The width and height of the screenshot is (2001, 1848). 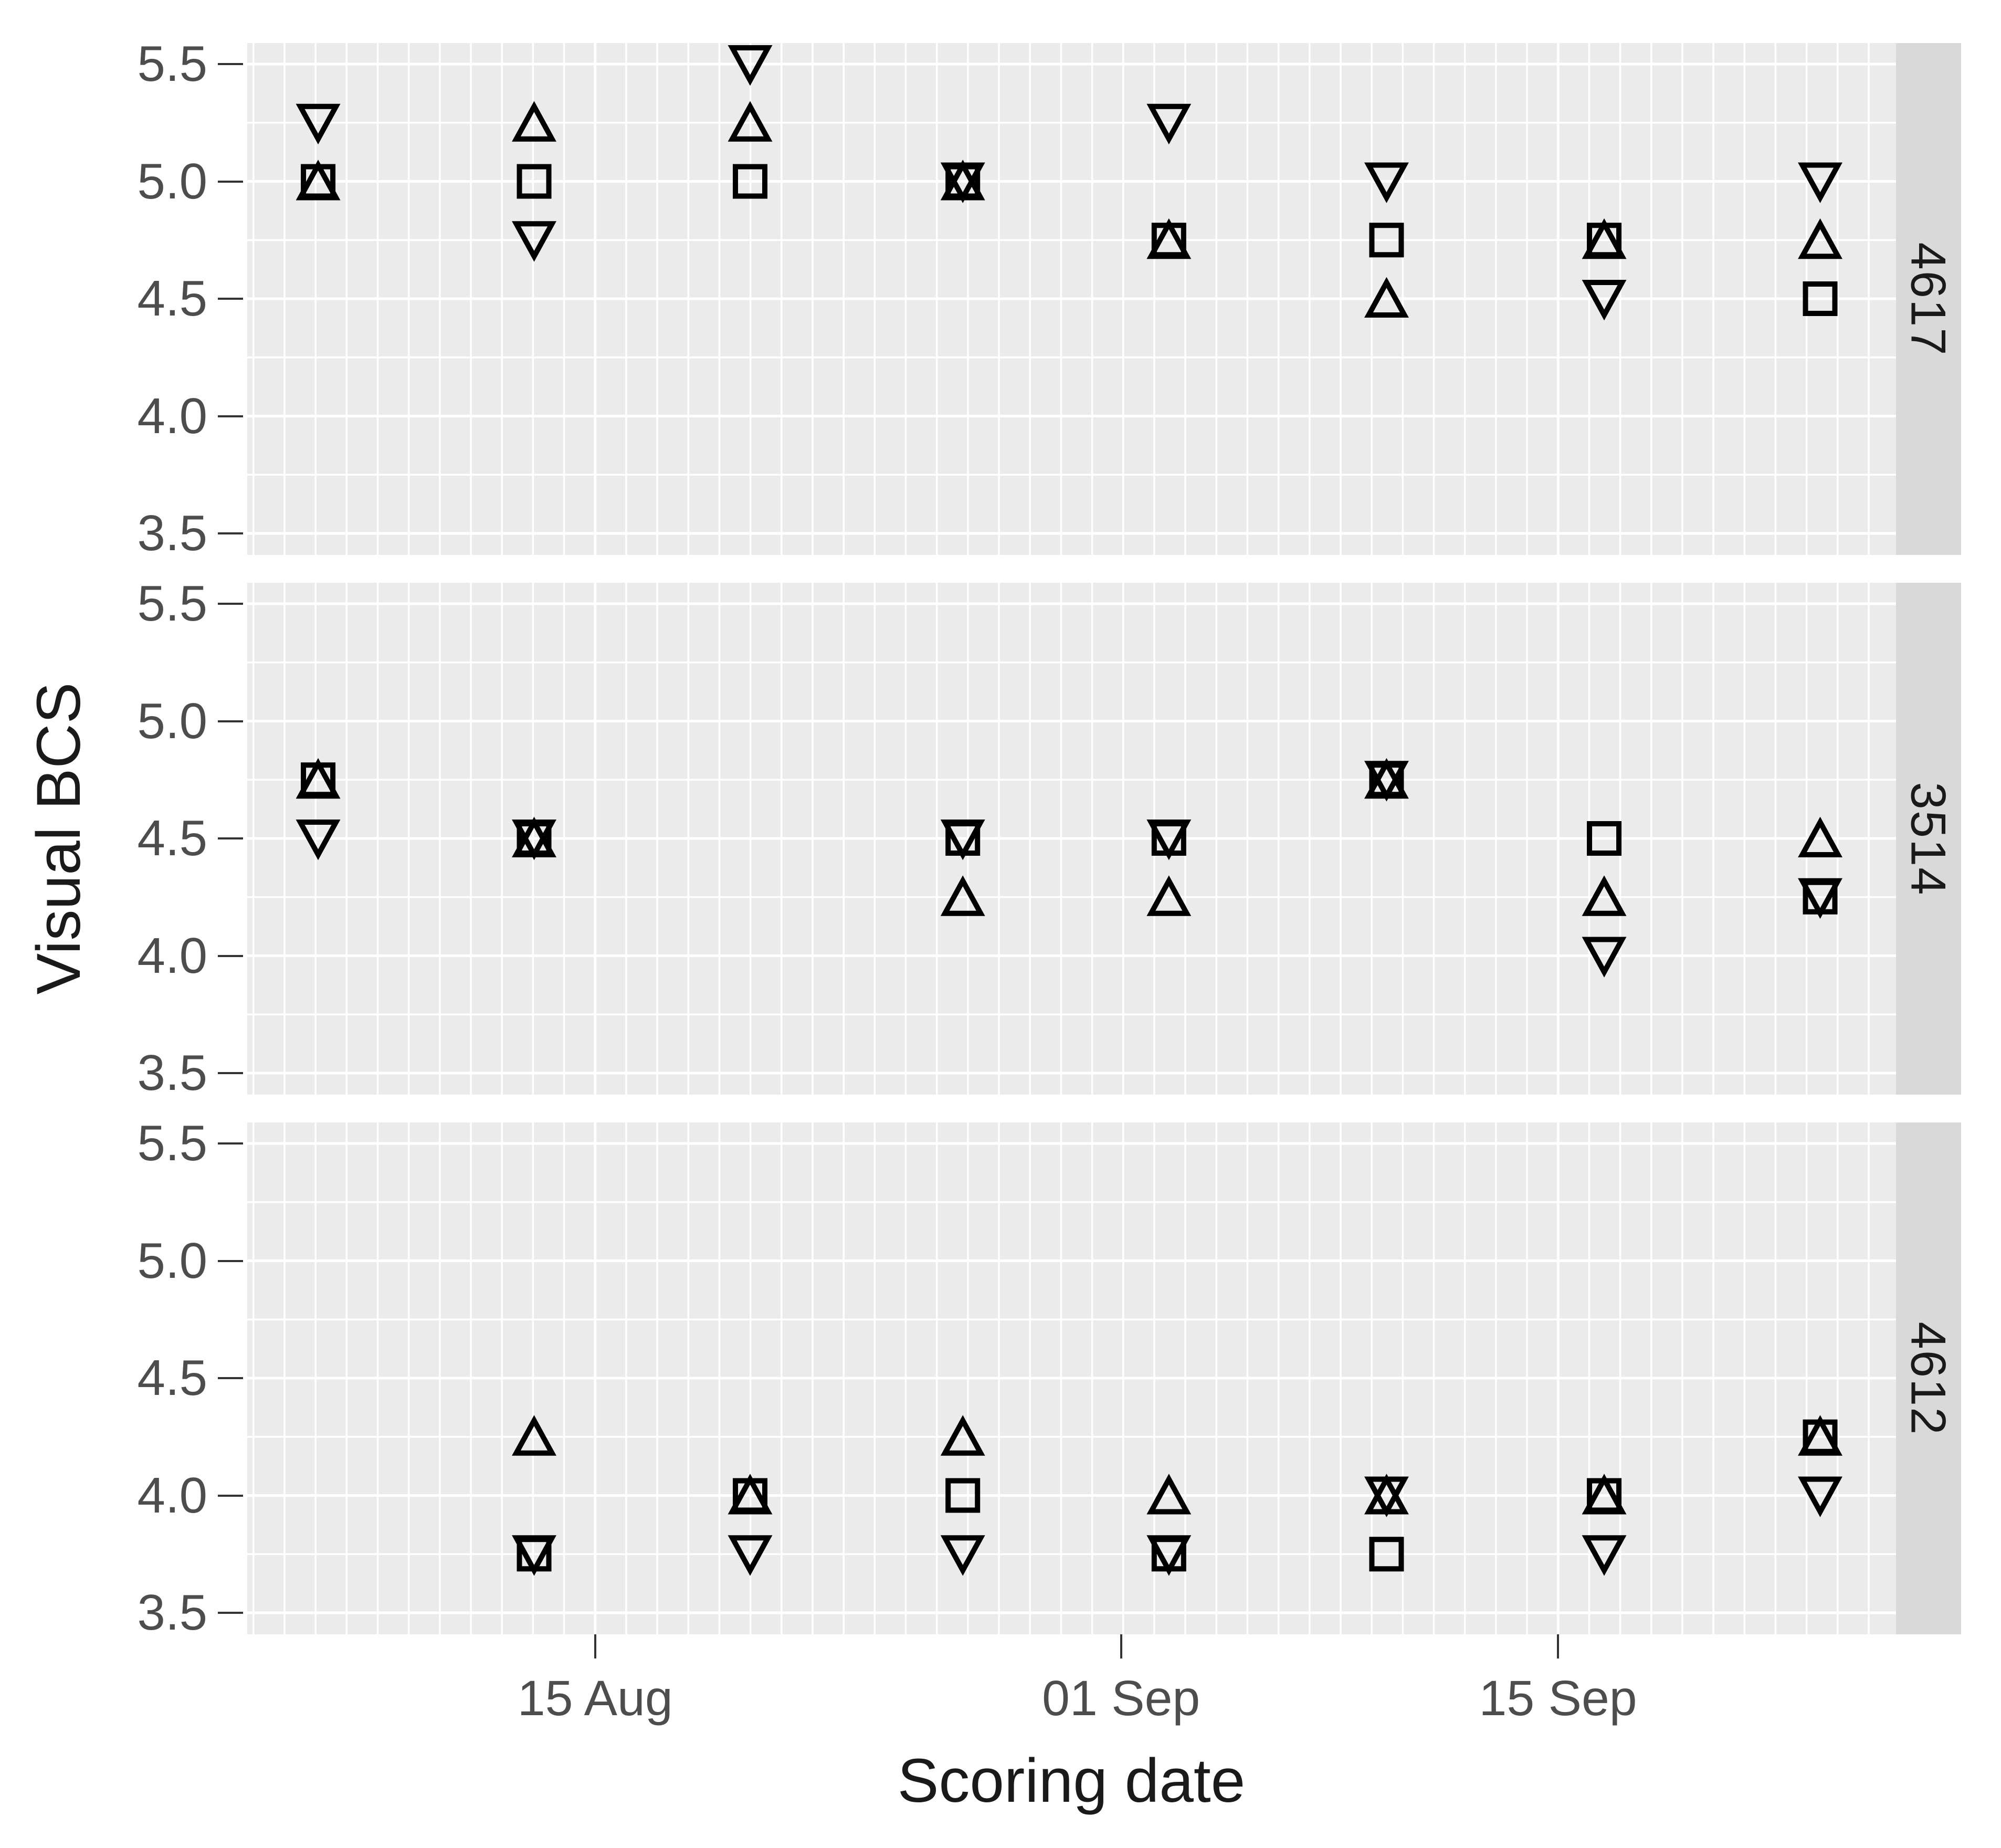 I want to click on facet-strip-4612: 4612, so click(x=1928, y=1378).